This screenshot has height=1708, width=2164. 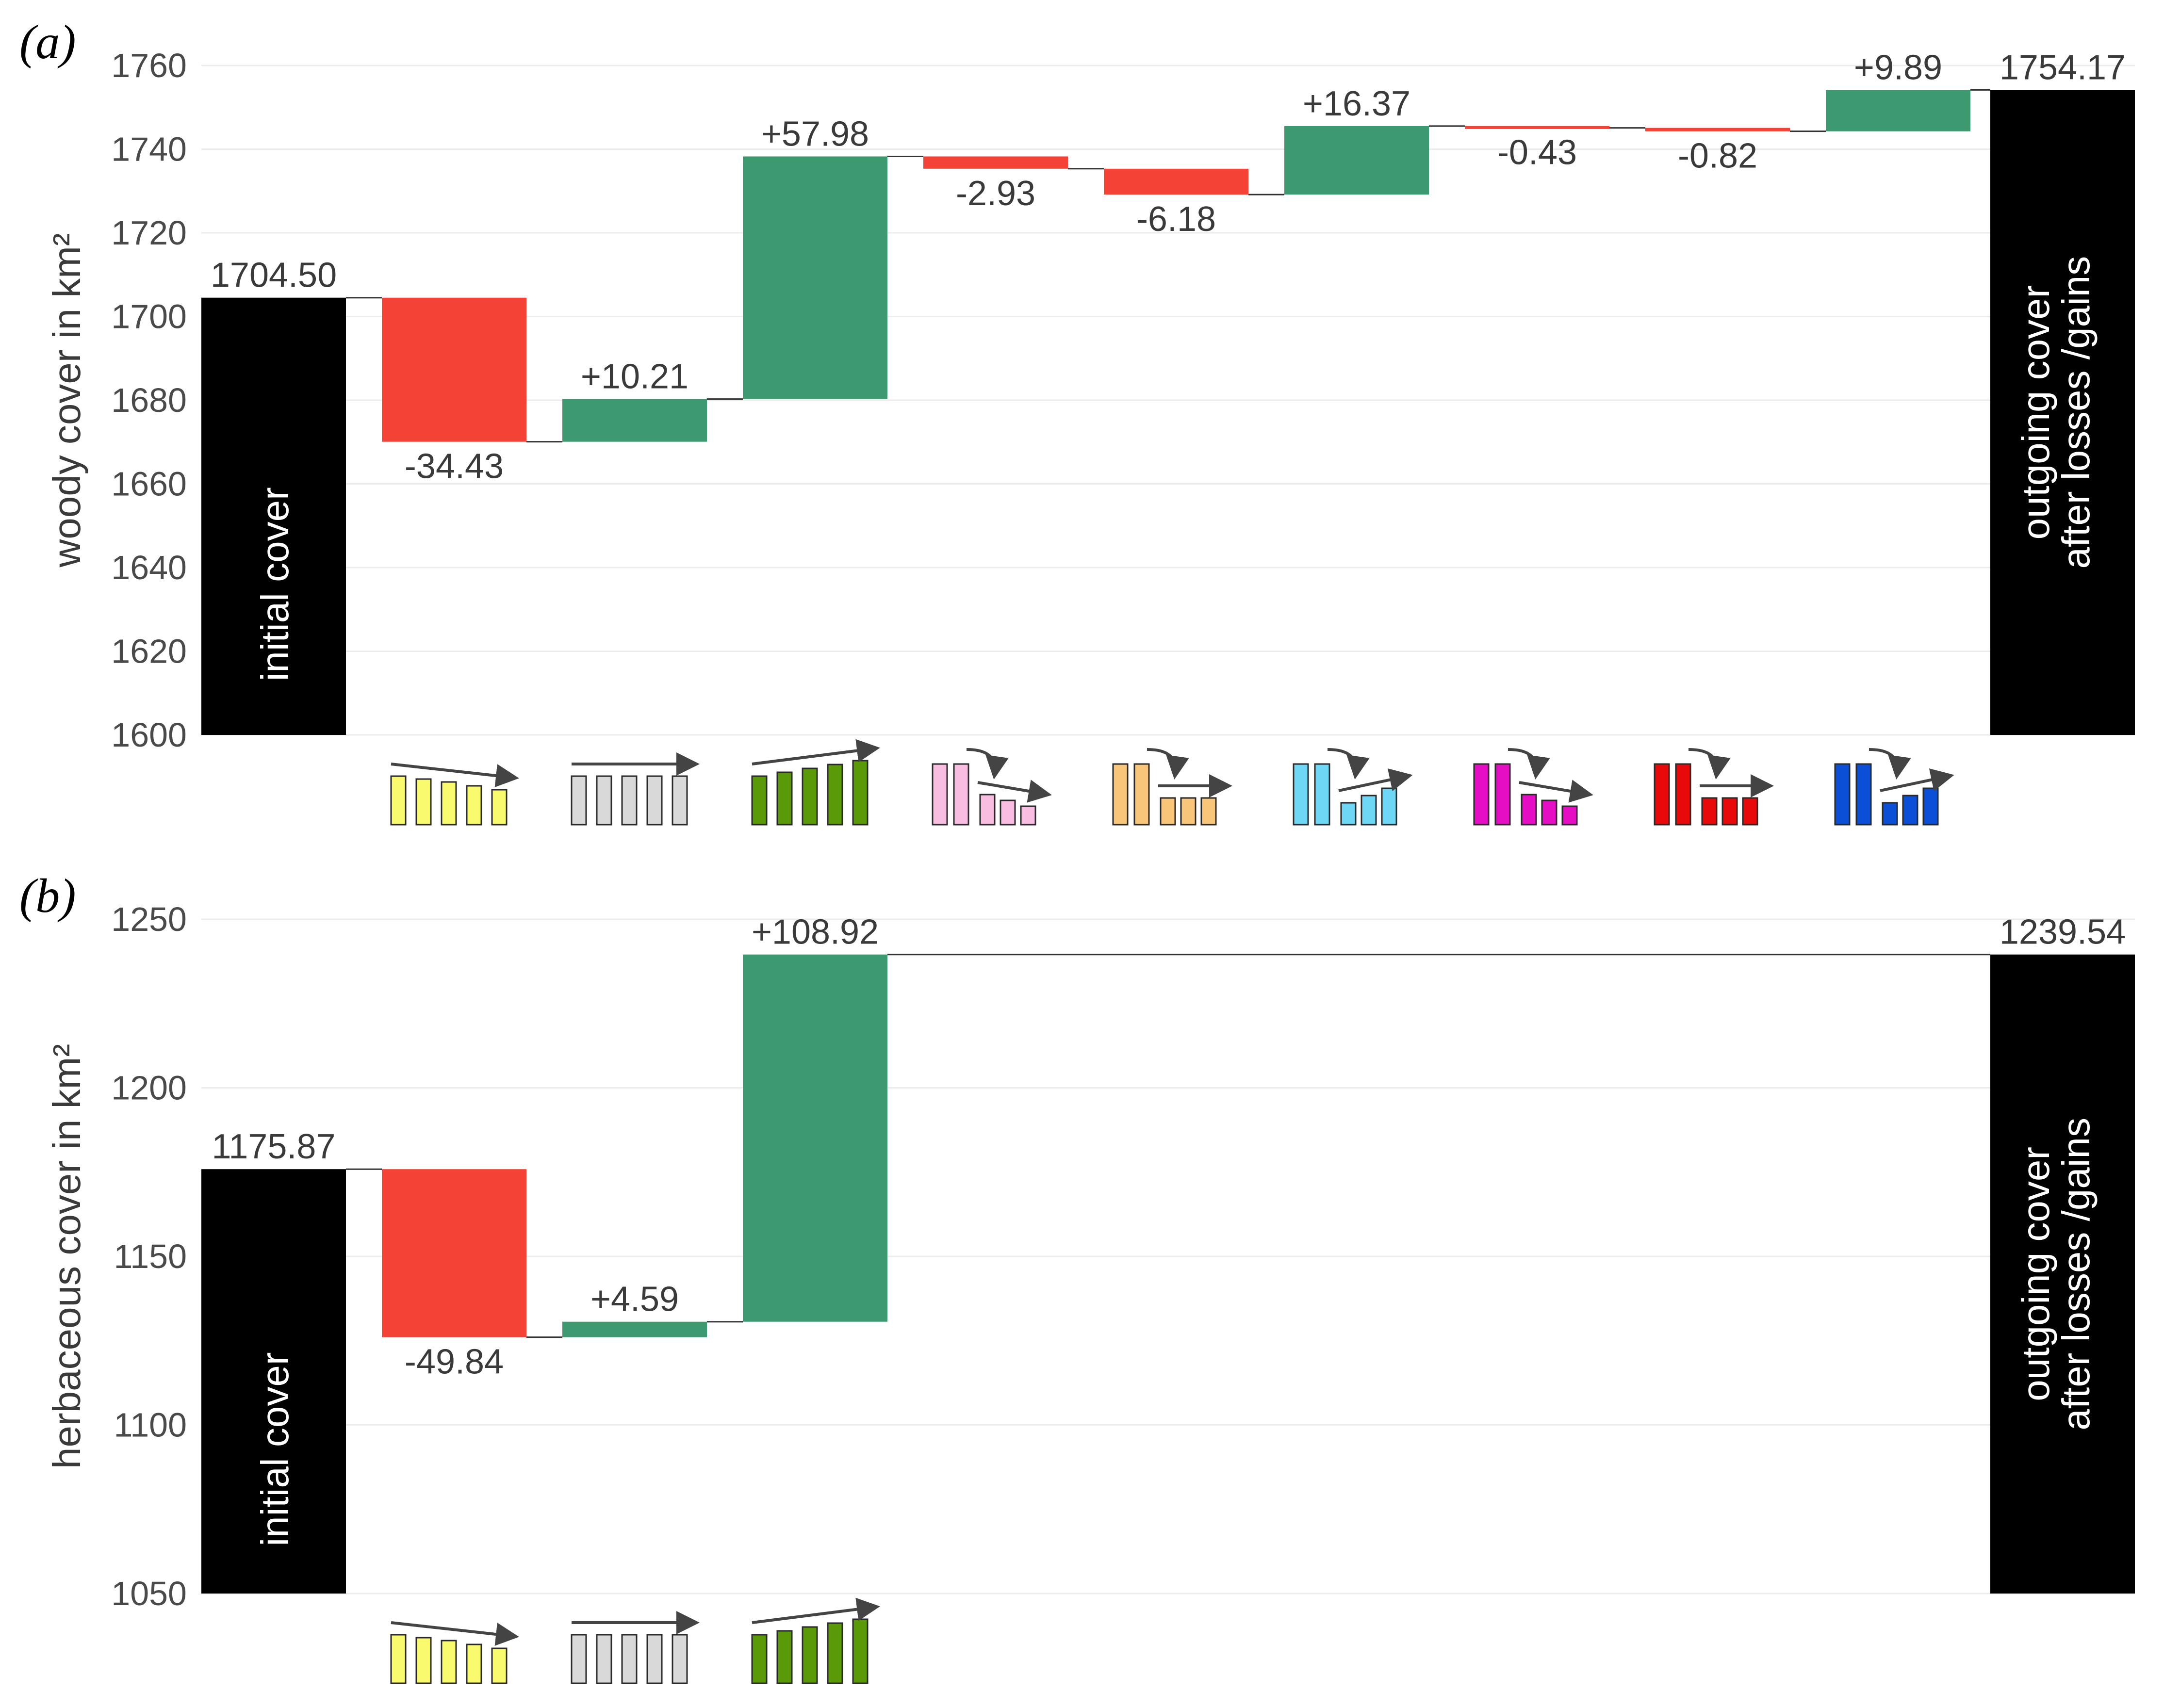 I want to click on initial-value-label: 1175.87, so click(x=274, y=1146).